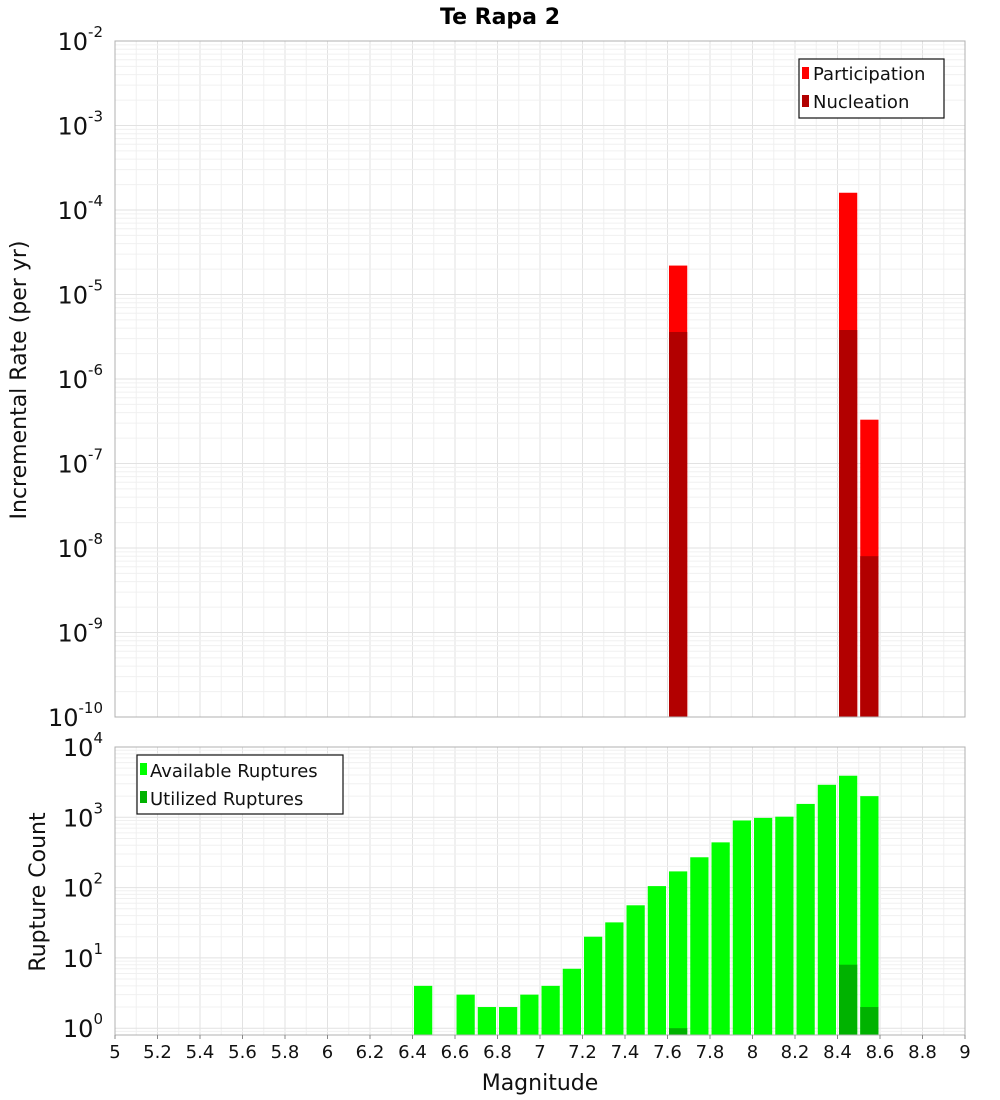 Image resolution: width=1000 pixels, height=1100 pixels. Describe the element at coordinates (80, 377) in the screenshot. I see `top-y-tick-label: 10⁻⁶` at that location.